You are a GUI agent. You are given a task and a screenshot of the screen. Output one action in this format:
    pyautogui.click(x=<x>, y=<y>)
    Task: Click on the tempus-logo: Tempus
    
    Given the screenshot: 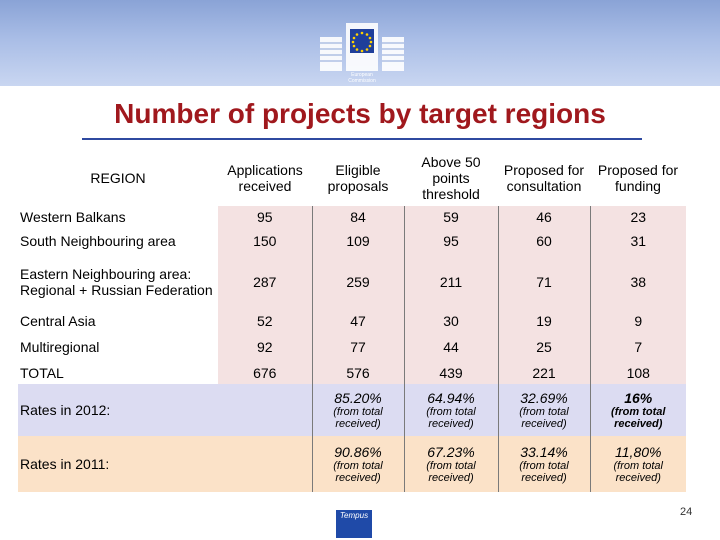 What is the action you would take?
    pyautogui.click(x=354, y=524)
    